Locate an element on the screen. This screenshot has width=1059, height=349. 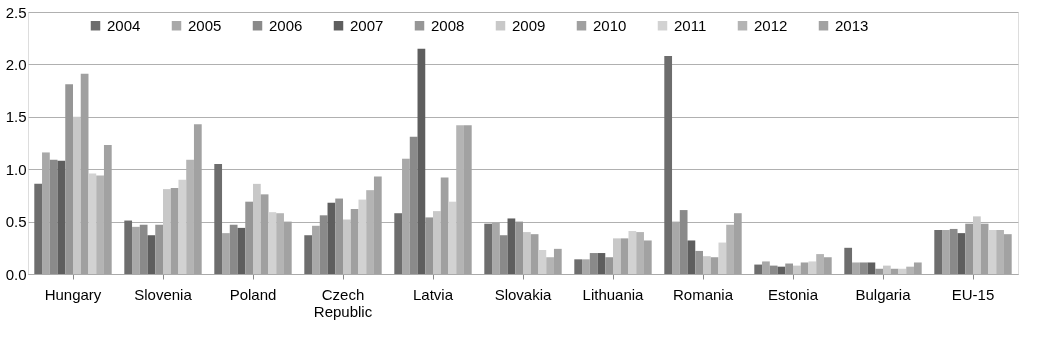
x-tick-label: Lithuania is located at coordinates (613, 294).